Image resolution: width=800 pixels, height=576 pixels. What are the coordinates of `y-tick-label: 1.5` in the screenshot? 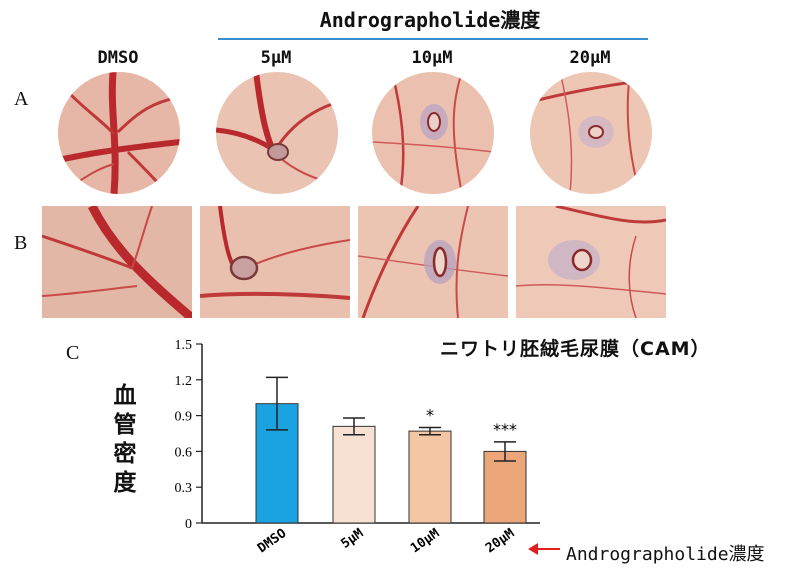 It's located at (184, 345).